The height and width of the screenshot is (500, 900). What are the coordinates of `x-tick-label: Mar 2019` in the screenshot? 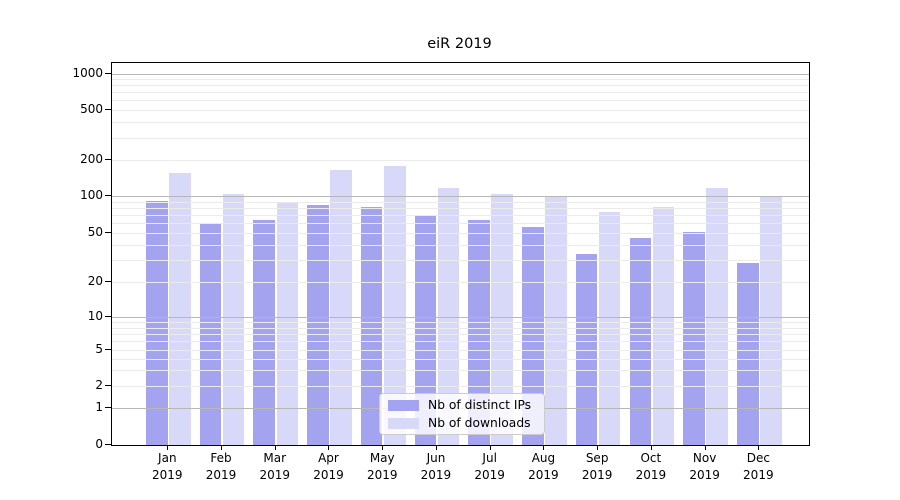 It's located at (275, 466).